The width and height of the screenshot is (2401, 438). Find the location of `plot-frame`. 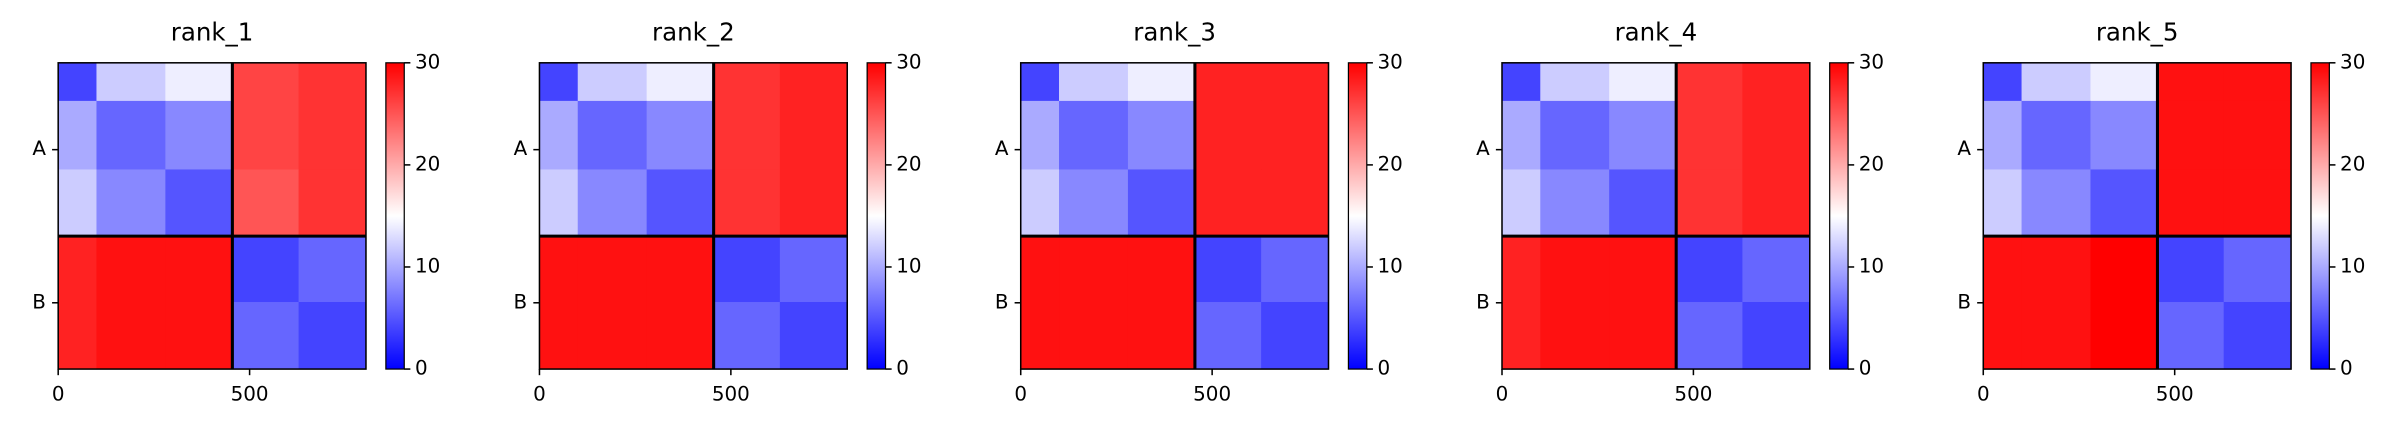

plot-frame is located at coordinates (2137, 216).